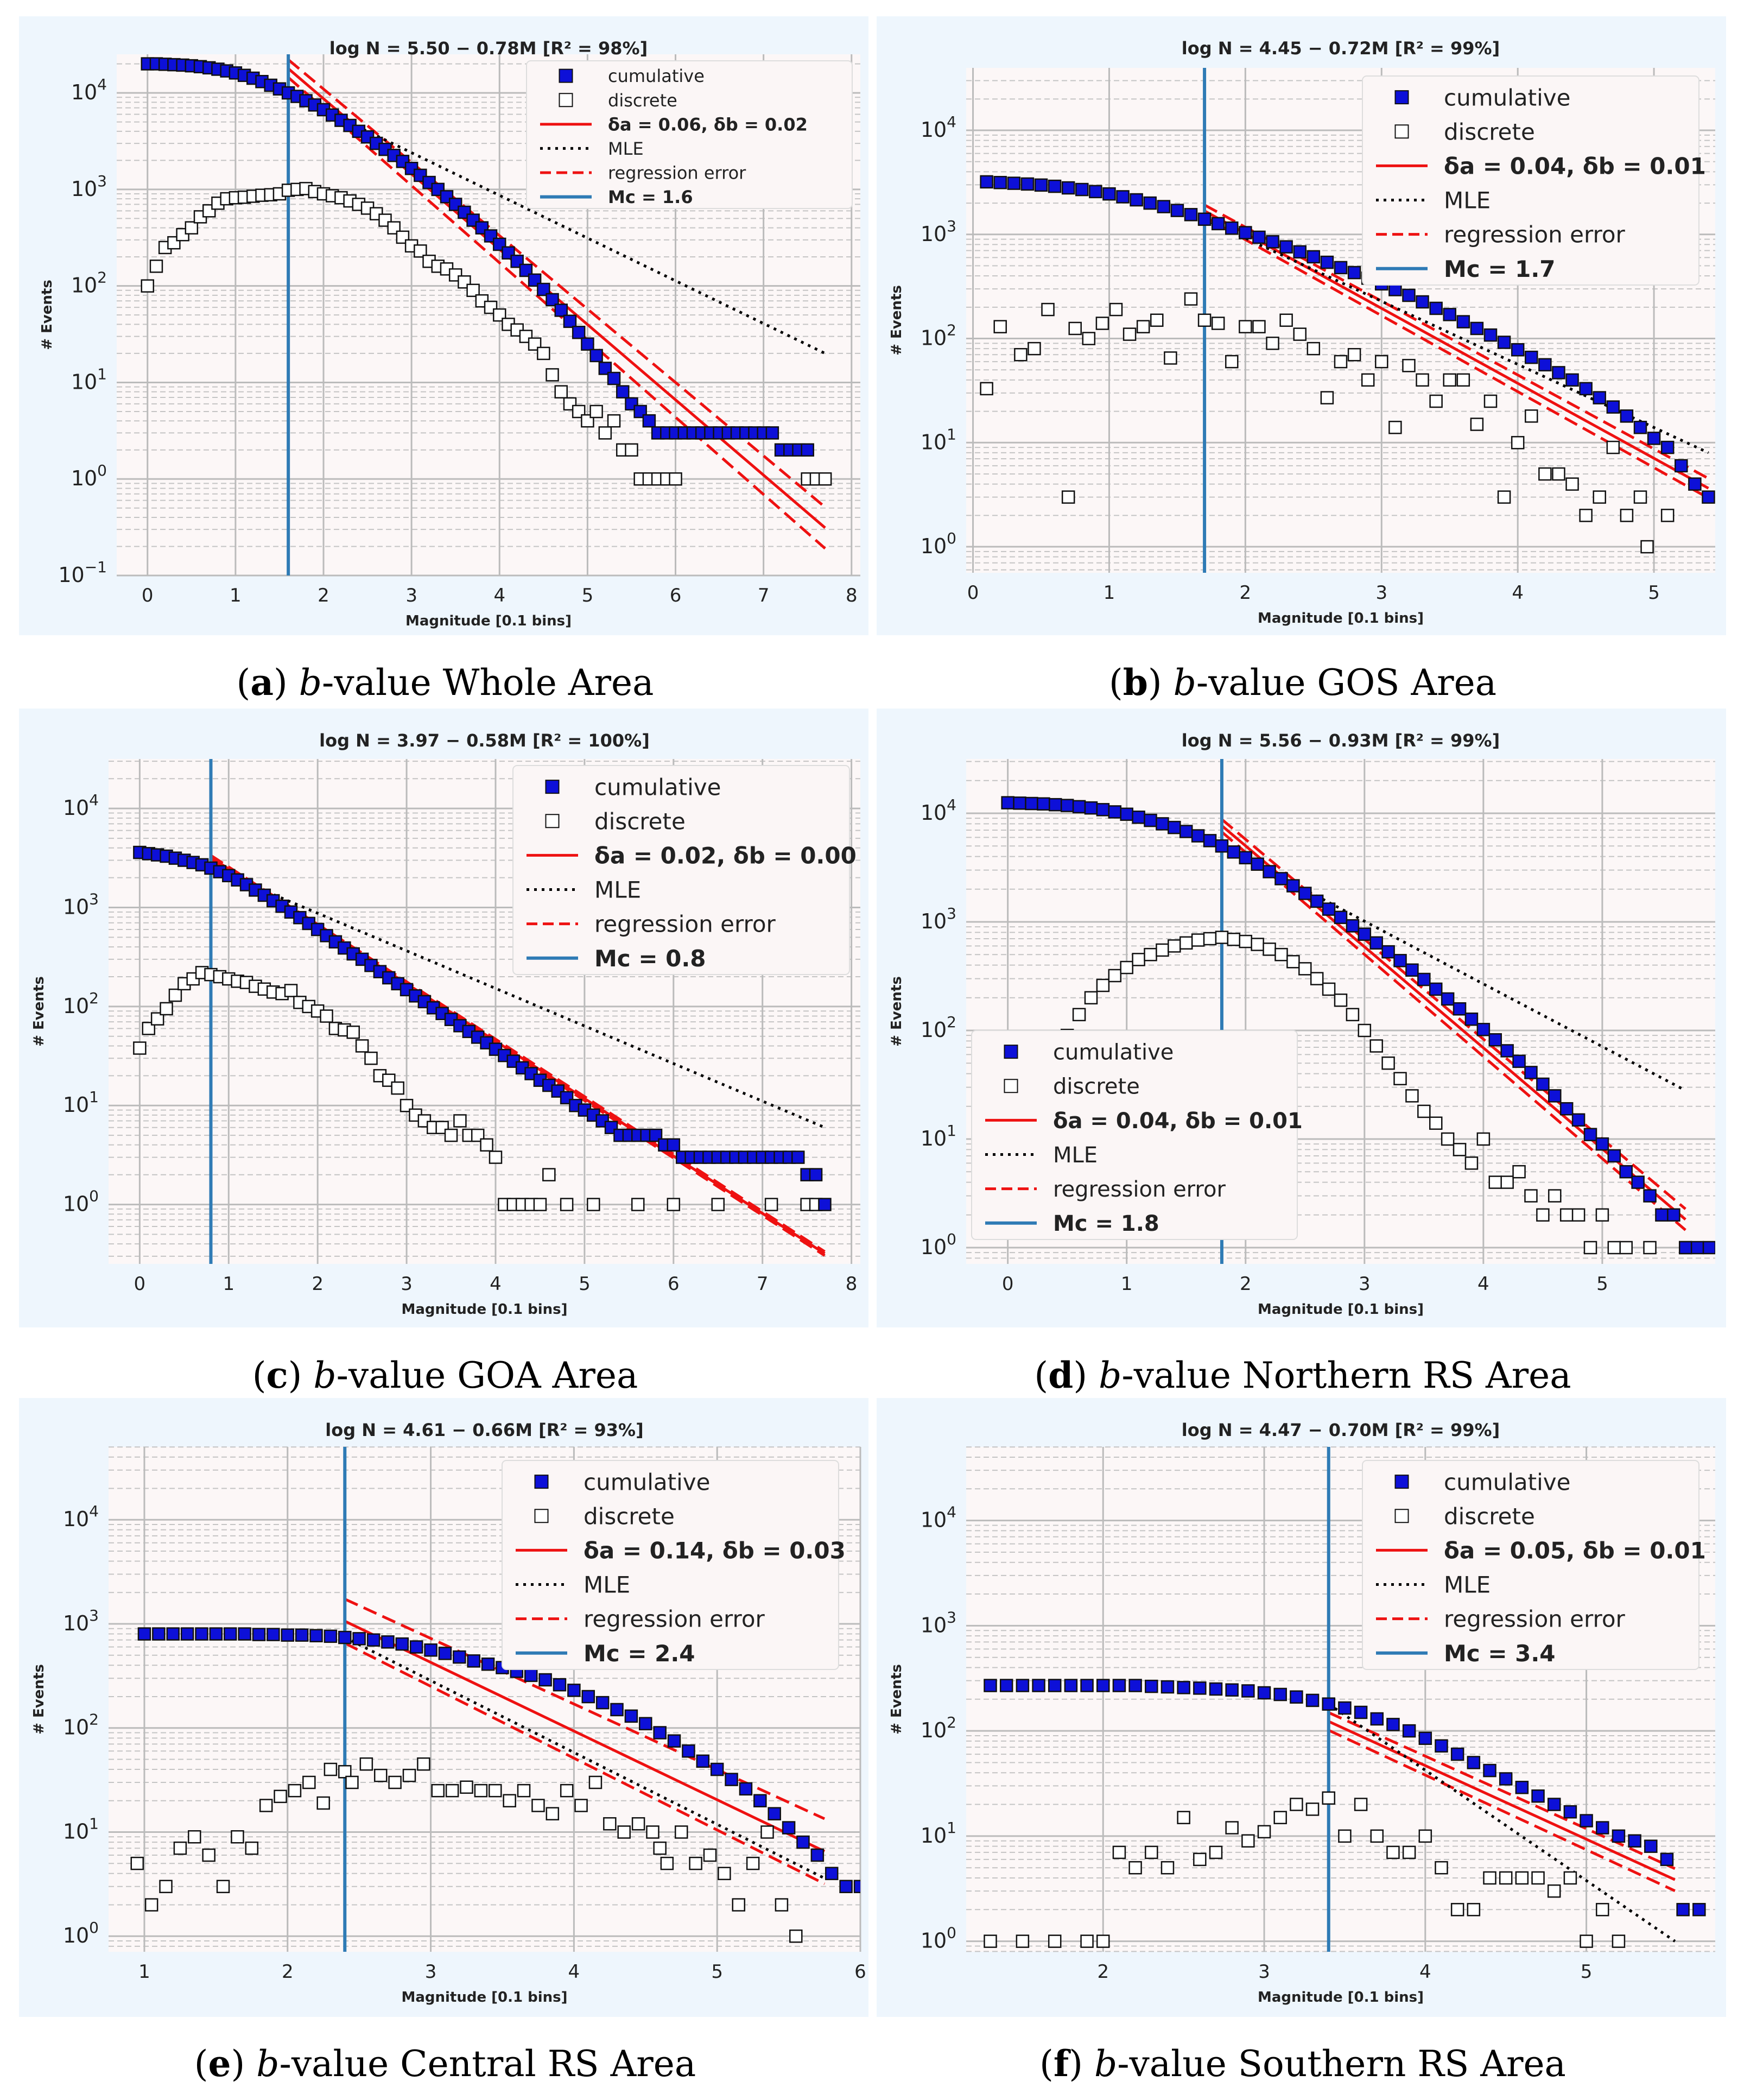 Image resolution: width=1744 pixels, height=2100 pixels. What do you see at coordinates (1011, 1086) in the screenshot?
I see `legend-discrete-marker` at bounding box center [1011, 1086].